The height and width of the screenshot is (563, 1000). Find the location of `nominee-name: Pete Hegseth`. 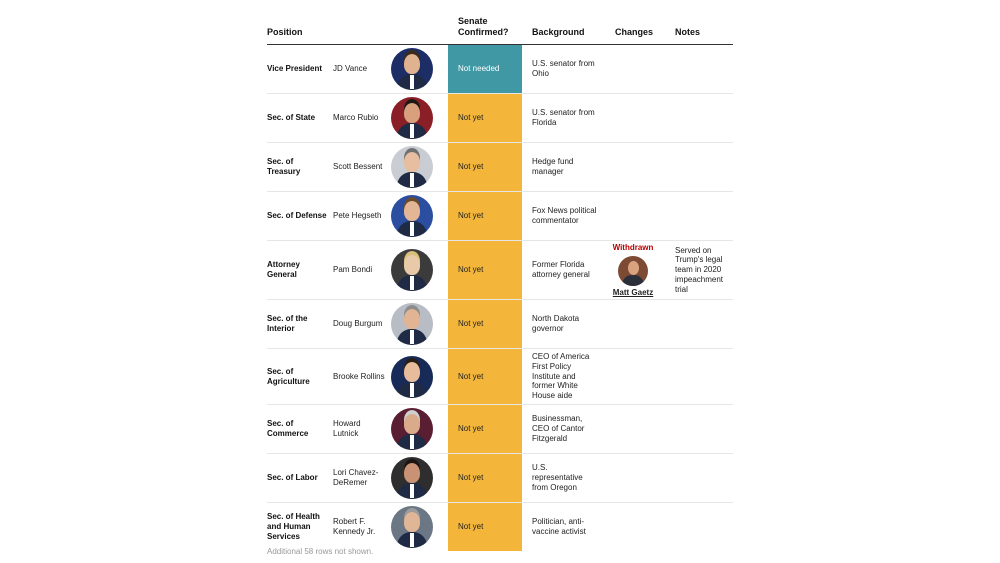

nominee-name: Pete Hegseth is located at coordinates (357, 216).